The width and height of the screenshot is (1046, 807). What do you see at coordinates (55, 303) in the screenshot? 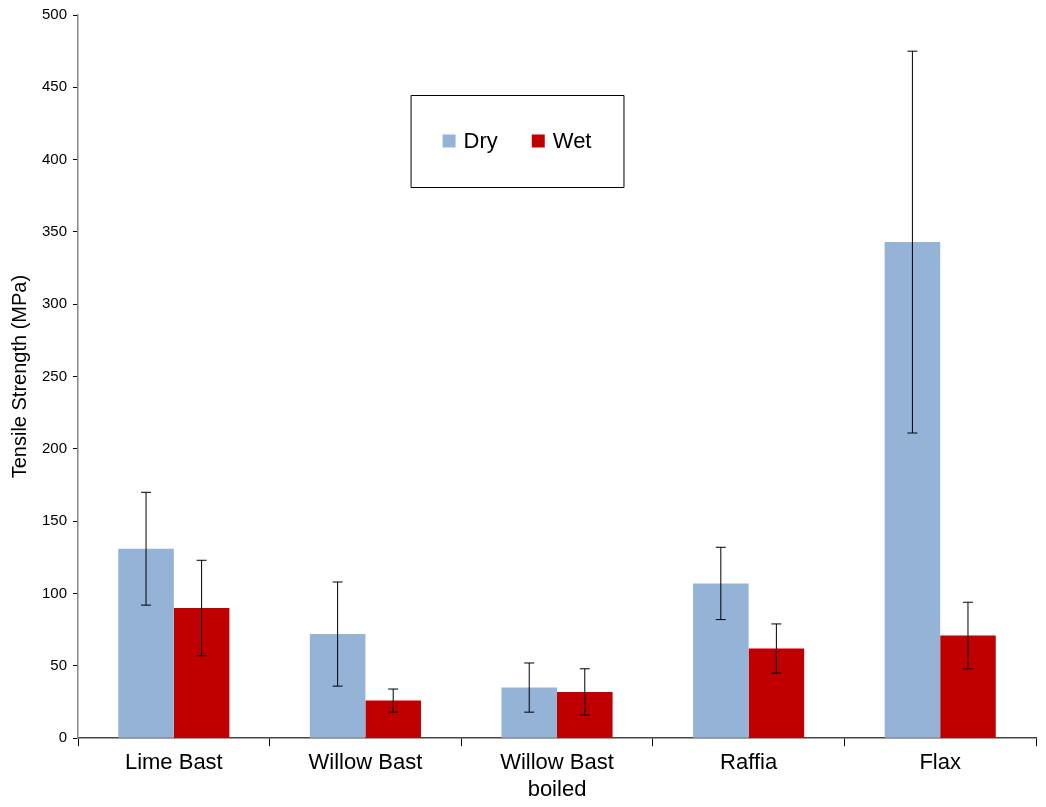
I see `y-tick-label: 300` at bounding box center [55, 303].